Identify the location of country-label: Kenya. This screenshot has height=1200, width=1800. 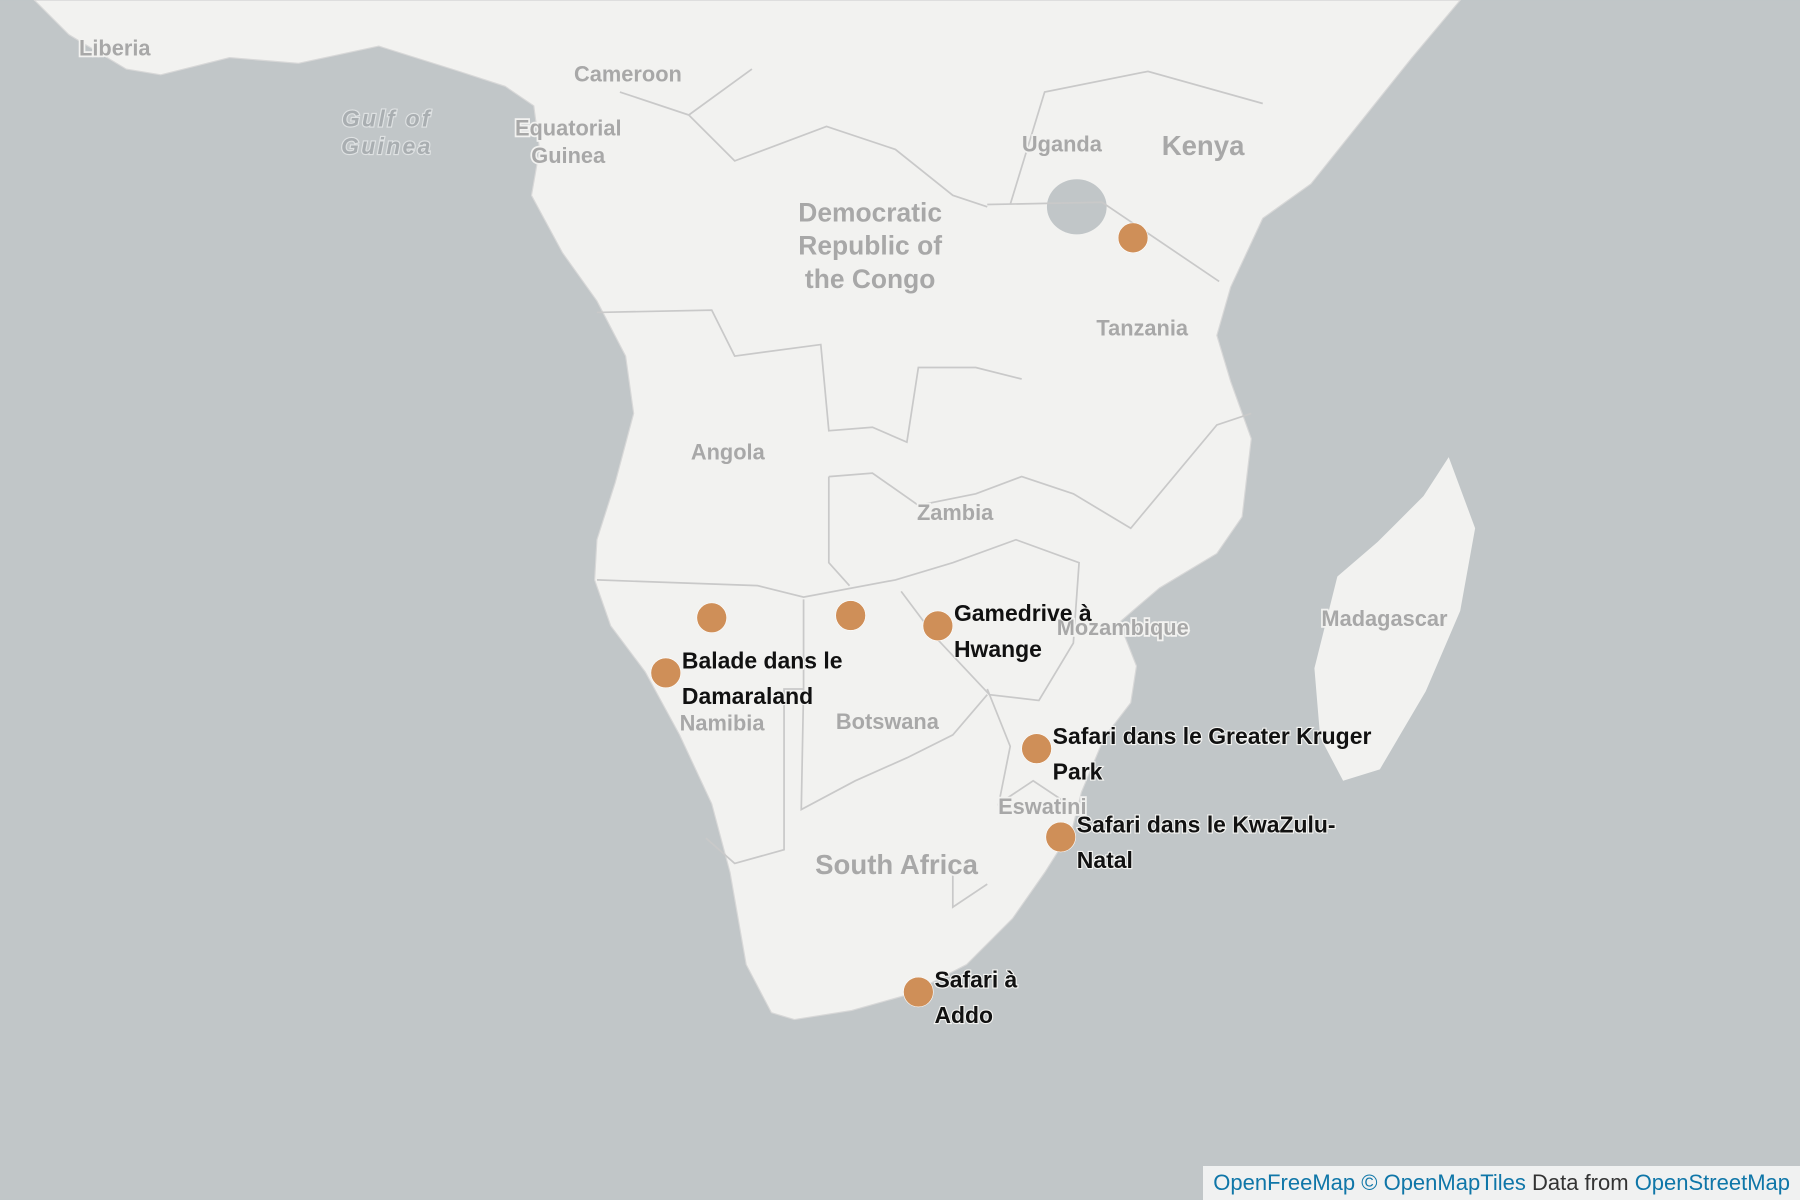
(1203, 145).